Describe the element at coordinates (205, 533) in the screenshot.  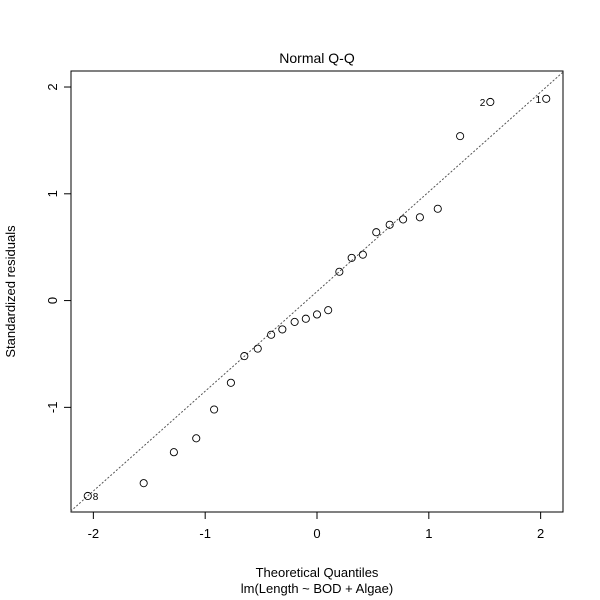
I see `x-tick-label: -1` at that location.